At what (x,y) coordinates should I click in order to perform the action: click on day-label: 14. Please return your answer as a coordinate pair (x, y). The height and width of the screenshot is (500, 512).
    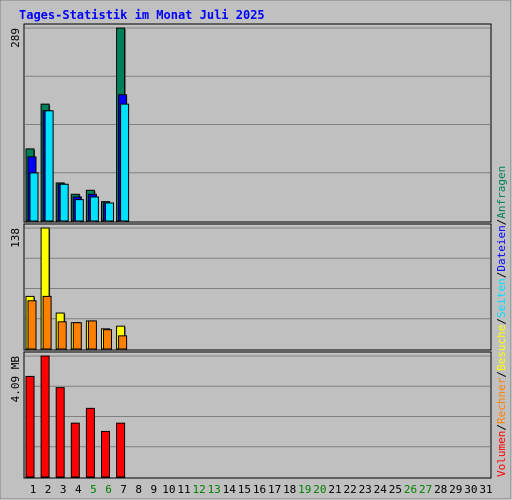
    Looking at the image, I should click on (230, 489).